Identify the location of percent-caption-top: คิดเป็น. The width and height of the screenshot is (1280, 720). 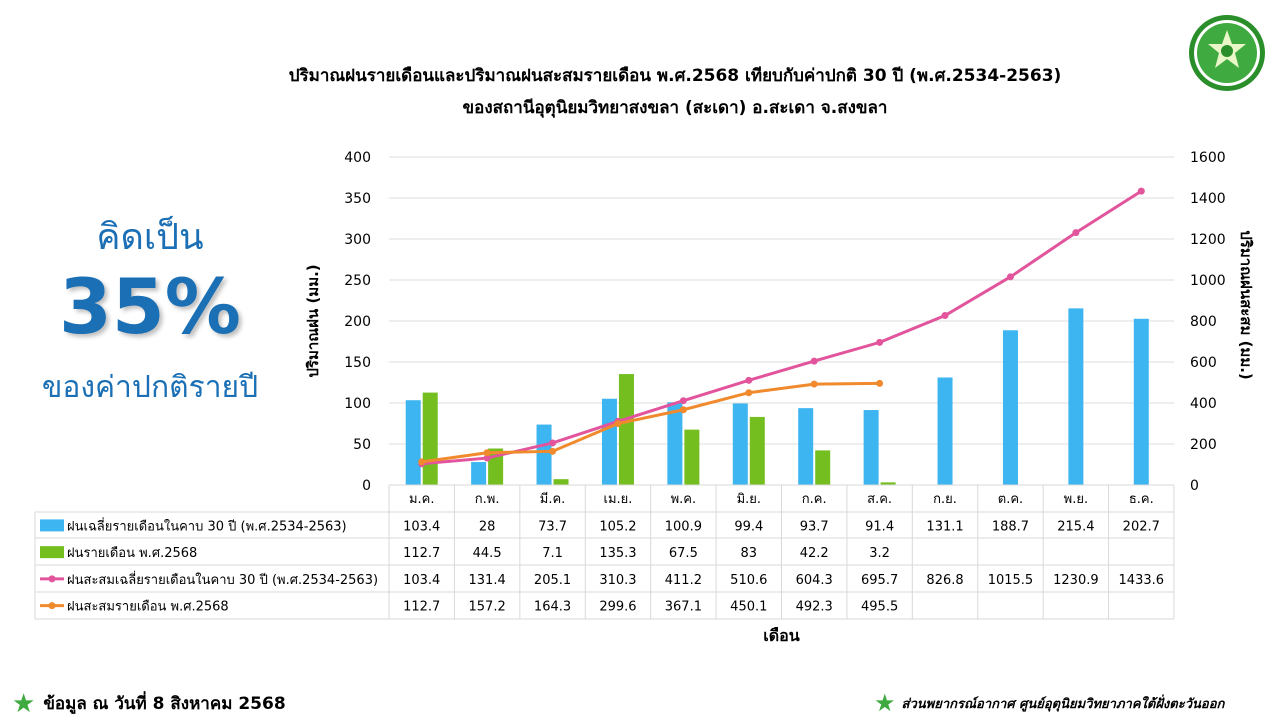
(150, 237).